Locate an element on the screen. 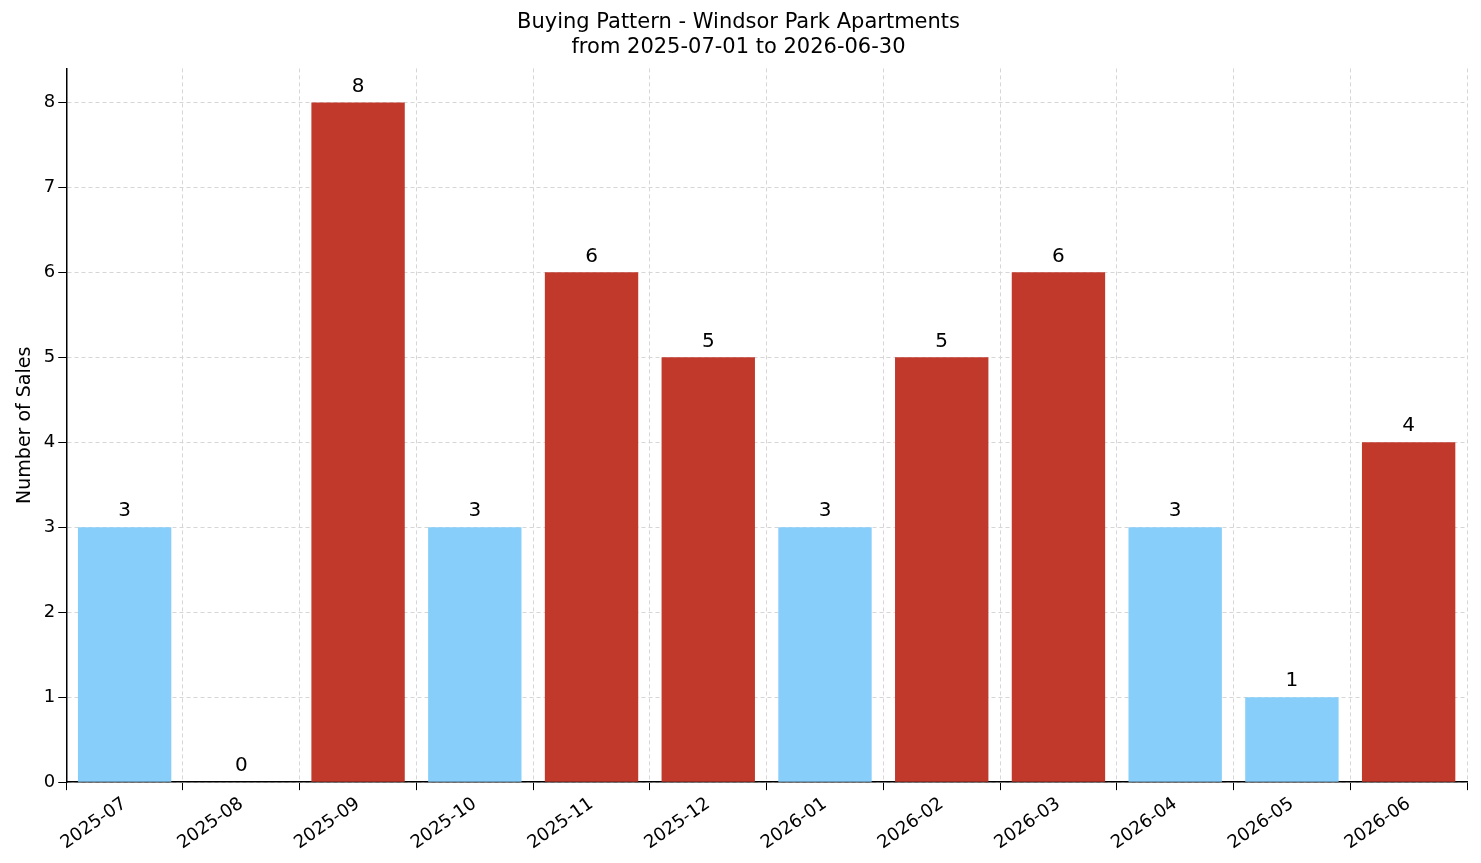 The height and width of the screenshot is (863, 1481). y-tick-label: 7 is located at coordinates (49, 186).